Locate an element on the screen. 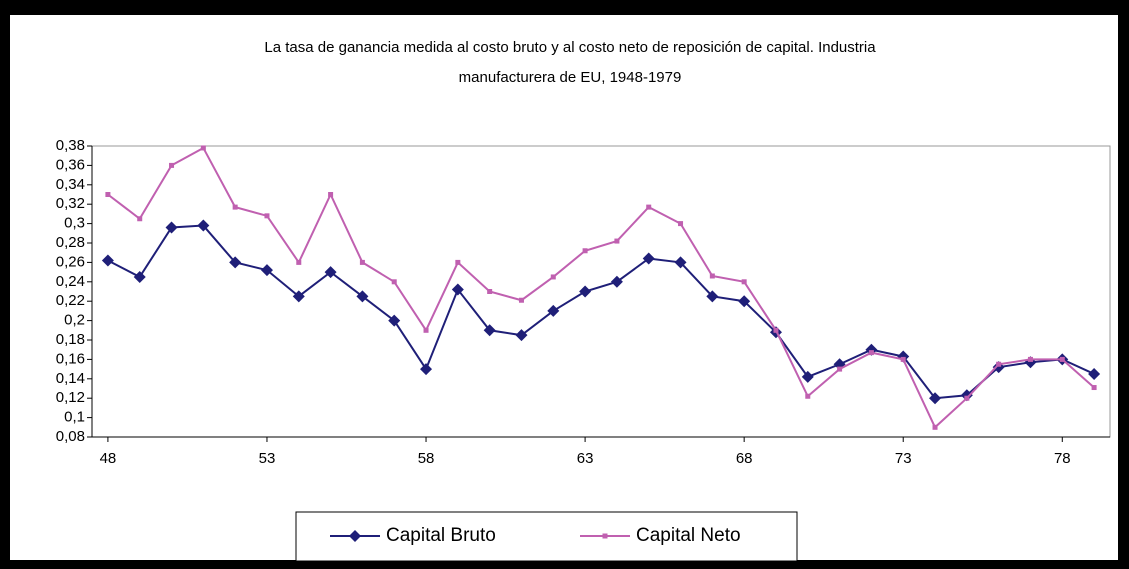 The height and width of the screenshot is (569, 1129). y-tick-label: 0,16 is located at coordinates (70, 358).